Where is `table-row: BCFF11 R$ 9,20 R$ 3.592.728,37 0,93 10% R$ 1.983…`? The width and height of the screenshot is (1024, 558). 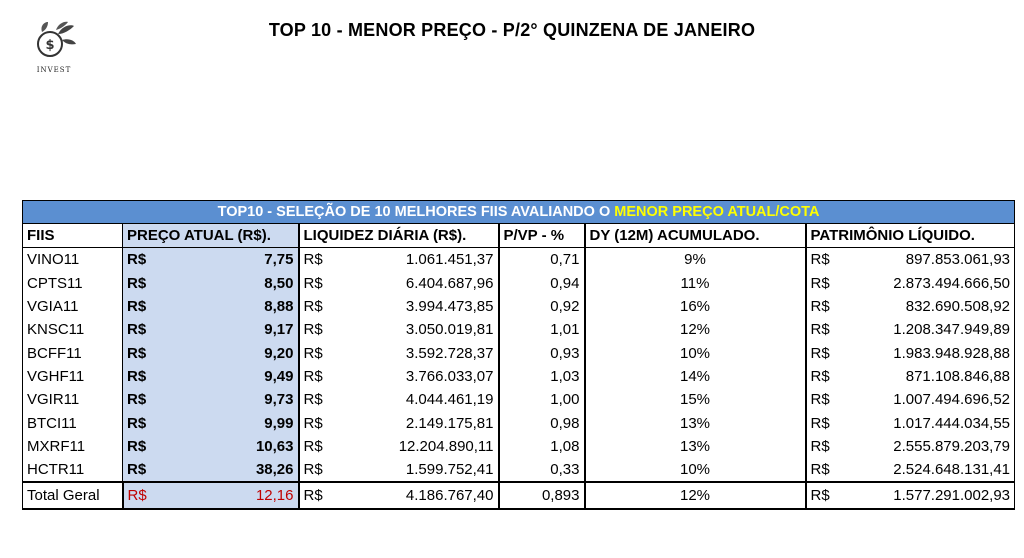
table-row: BCFF11 R$ 9,20 R$ 3.592.728,37 0,93 10% R$ 1.983… is located at coordinates (519, 353).